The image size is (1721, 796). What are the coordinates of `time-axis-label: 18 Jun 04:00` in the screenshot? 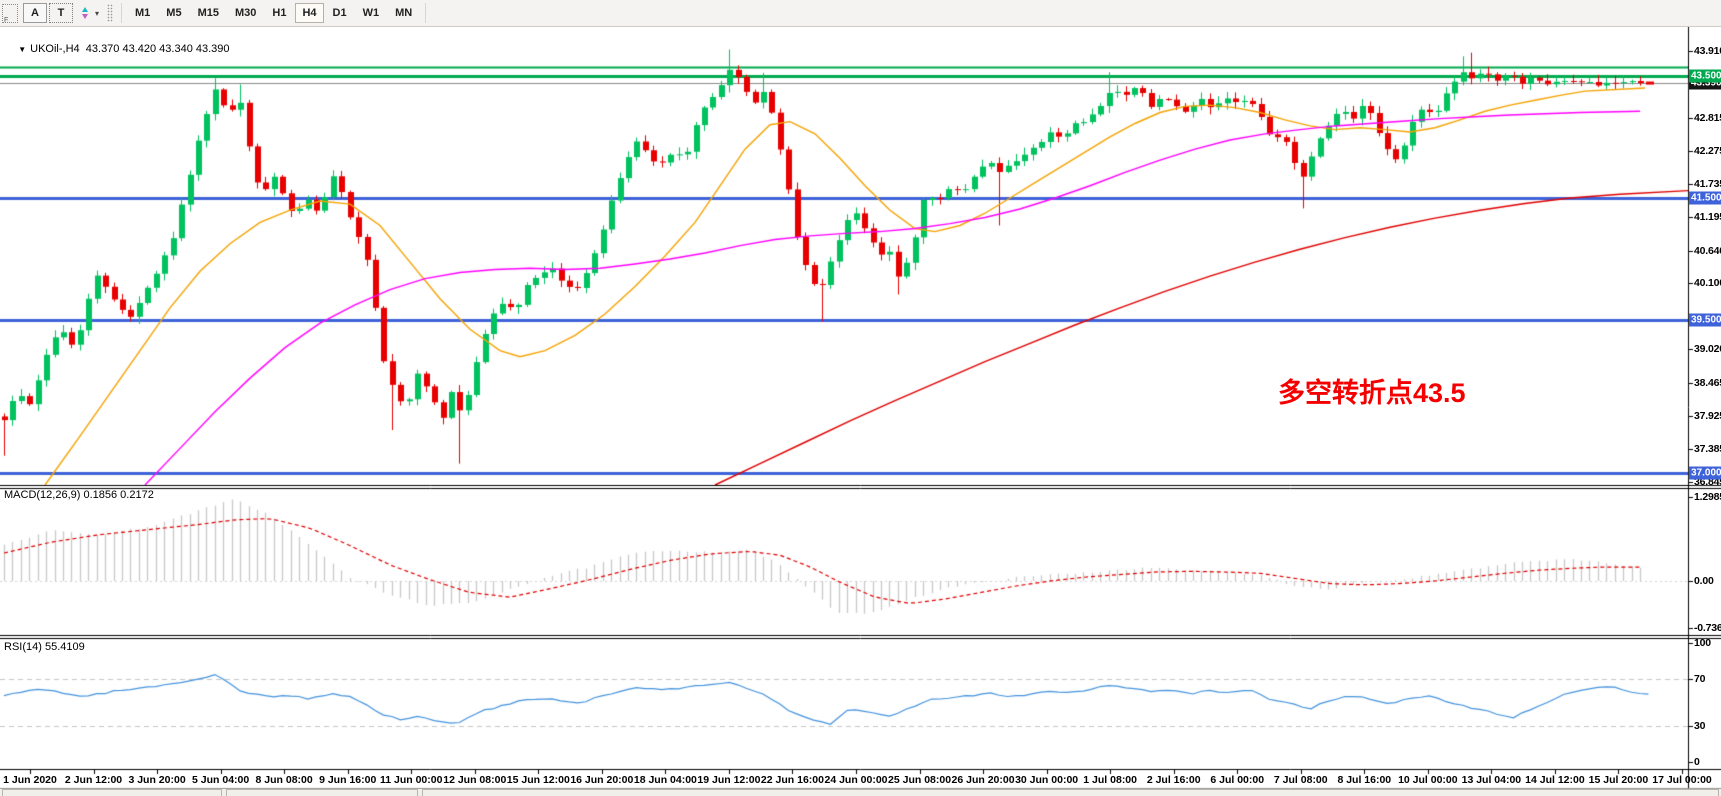 It's located at (665, 780).